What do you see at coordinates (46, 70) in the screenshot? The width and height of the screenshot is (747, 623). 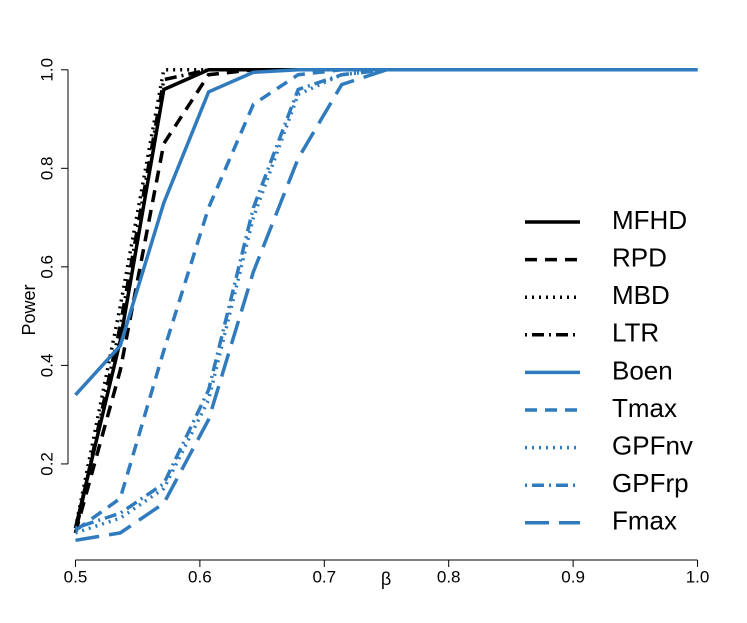 I see `y-tick-label: 1.0` at bounding box center [46, 70].